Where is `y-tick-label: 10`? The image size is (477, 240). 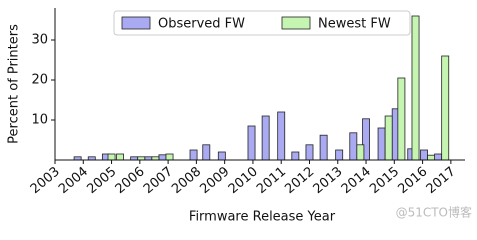
y-tick-label: 10 is located at coordinates (39, 120).